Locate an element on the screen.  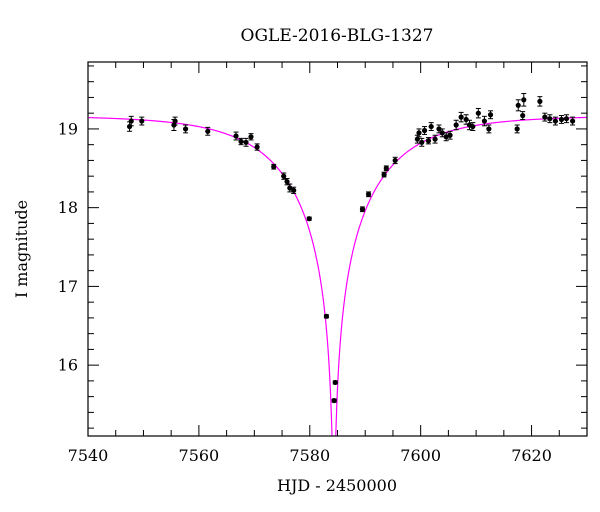
x-tick-label: 7580 is located at coordinates (309, 455).